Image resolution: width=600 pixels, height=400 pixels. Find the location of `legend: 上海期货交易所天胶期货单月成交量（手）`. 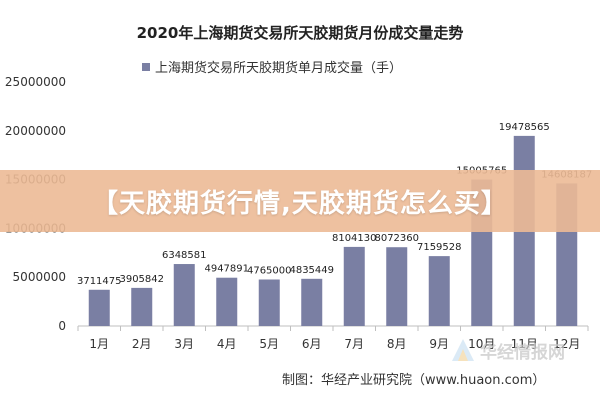

legend: 上海期货交易所天胶期货单月成交量（手） is located at coordinates (272, 68).